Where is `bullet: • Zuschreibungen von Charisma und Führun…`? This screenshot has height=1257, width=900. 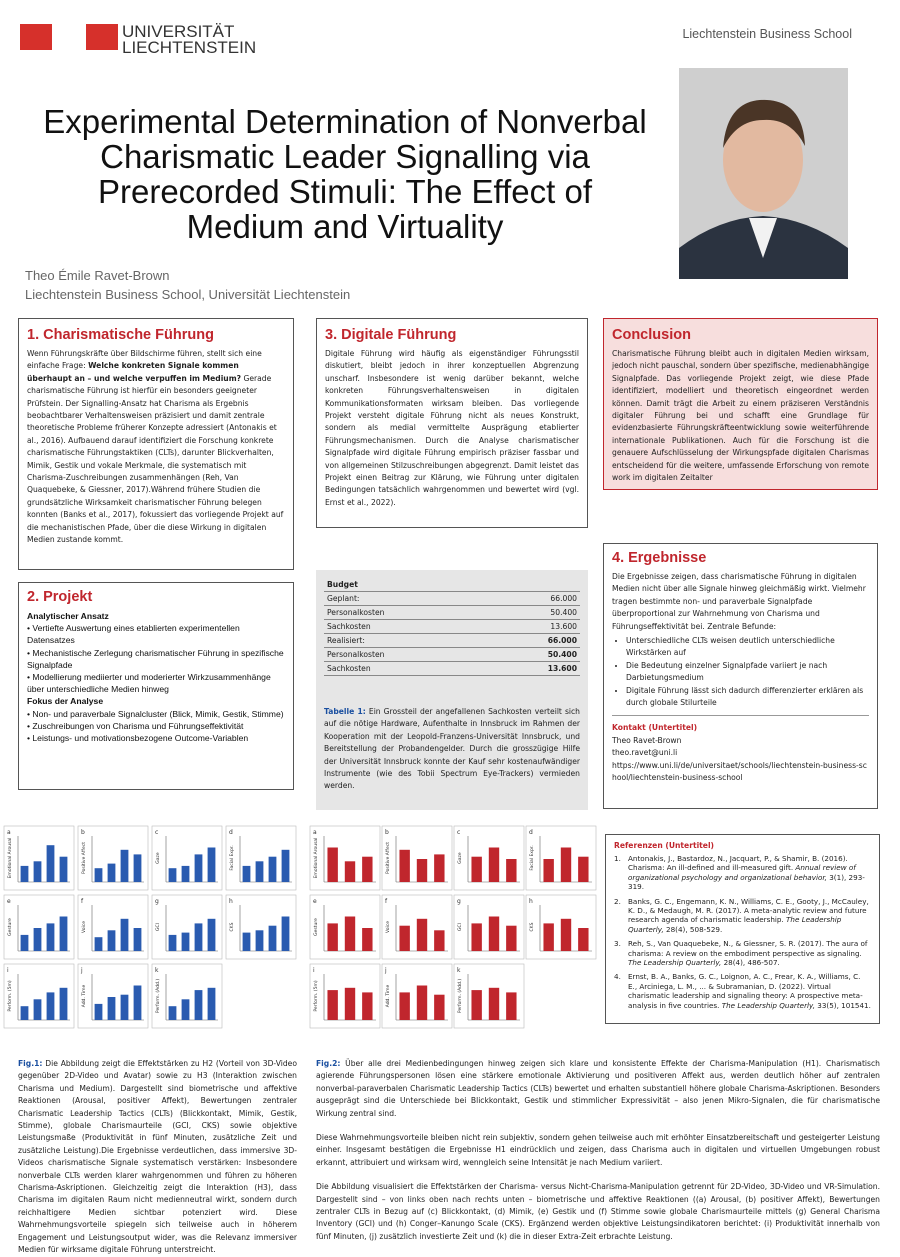
bullet: • Zuschreibungen von Charisma und Führun… is located at coordinates (135, 725).